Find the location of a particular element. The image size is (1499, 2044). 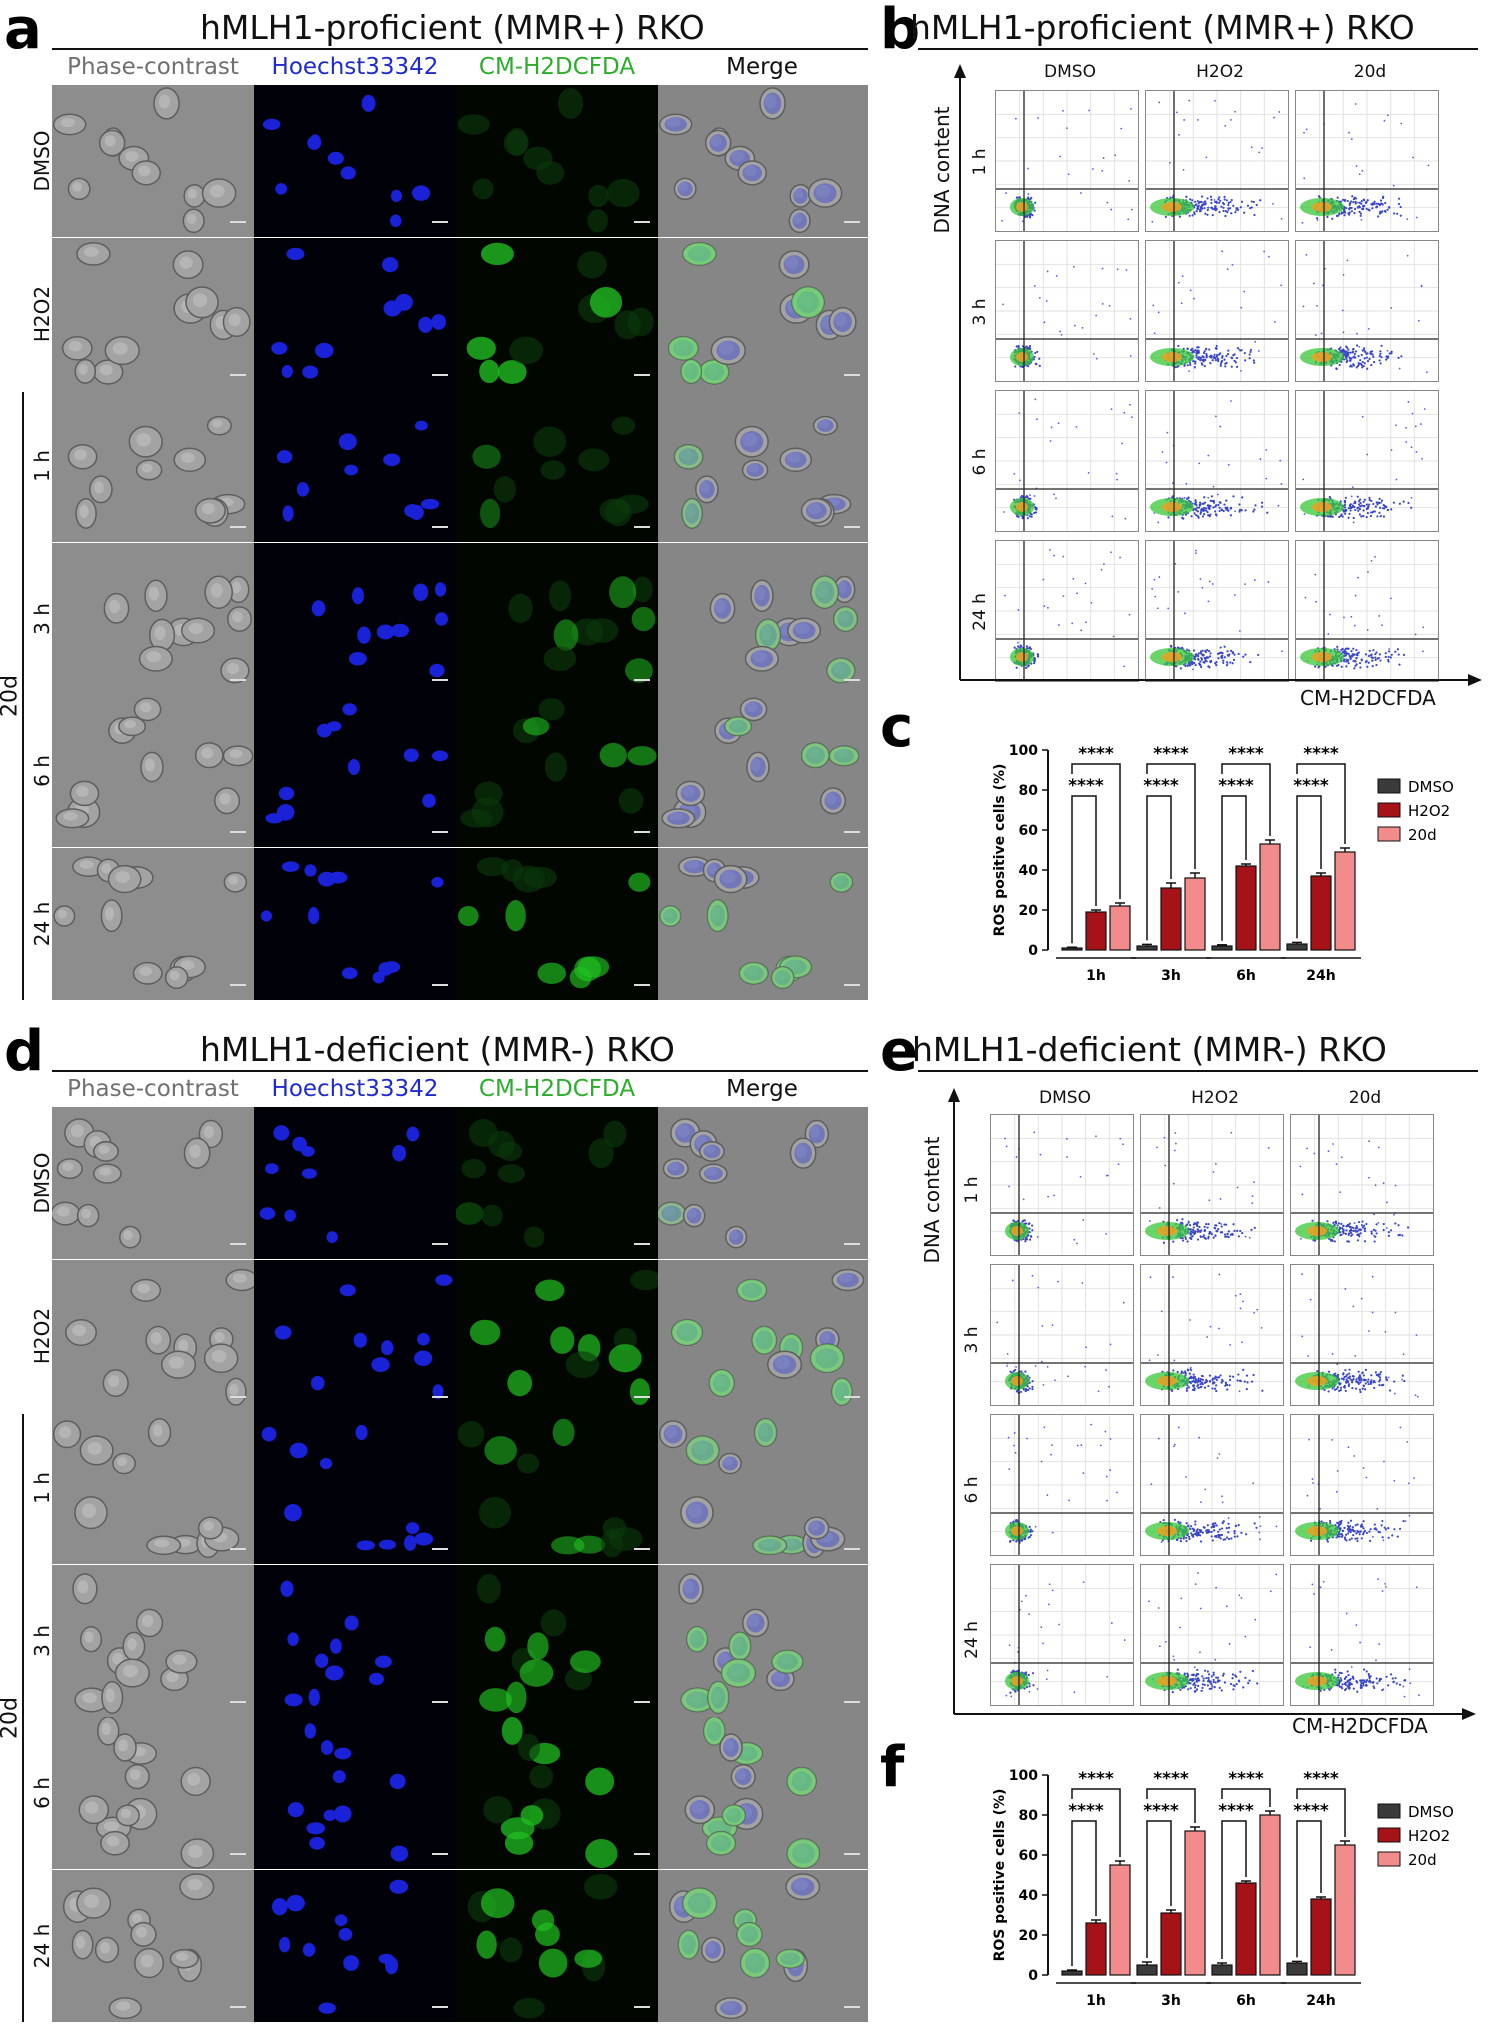

flow-x-label-e: CM-H2DCFDA is located at coordinates (1360, 1726).